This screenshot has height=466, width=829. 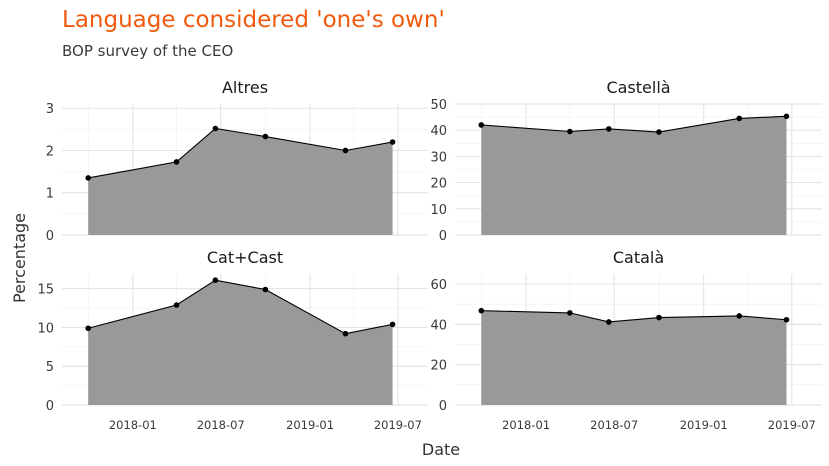 I want to click on y-tick-label: 30, so click(x=438, y=157).